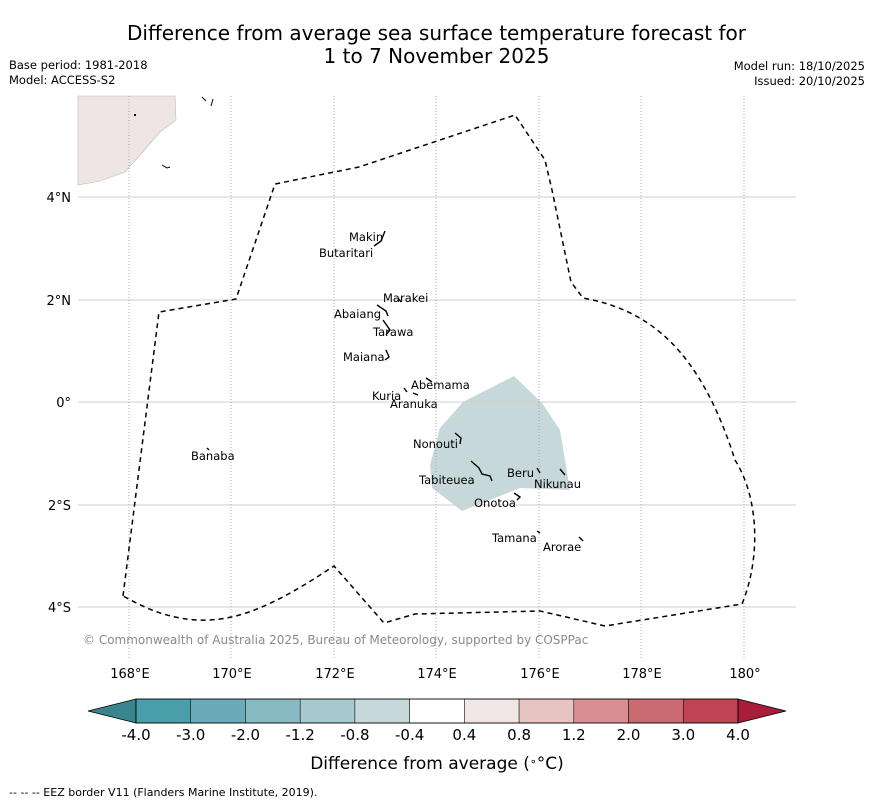 This screenshot has width=873, height=804. What do you see at coordinates (414, 404) in the screenshot?
I see `island-label: Aranuka` at bounding box center [414, 404].